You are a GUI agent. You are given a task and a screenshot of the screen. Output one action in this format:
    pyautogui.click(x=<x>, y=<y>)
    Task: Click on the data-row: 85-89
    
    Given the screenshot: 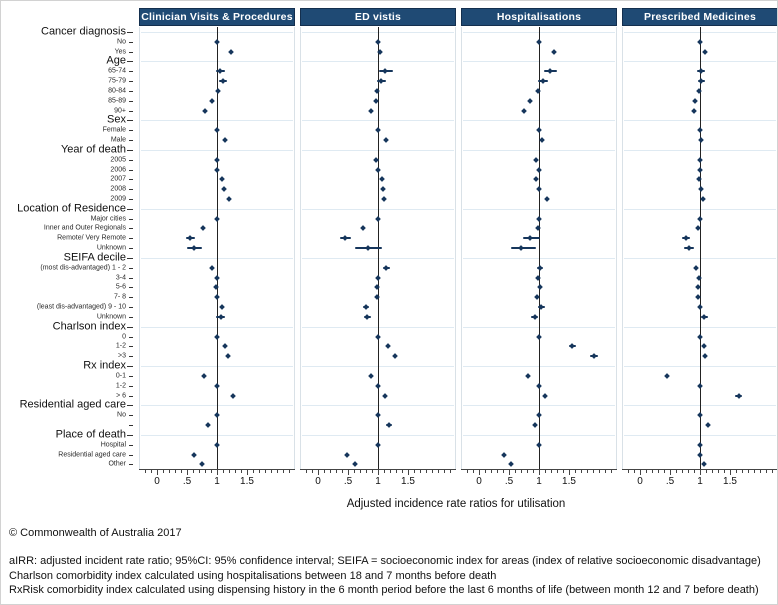 What is the action you would take?
    pyautogui.click(x=389, y=100)
    